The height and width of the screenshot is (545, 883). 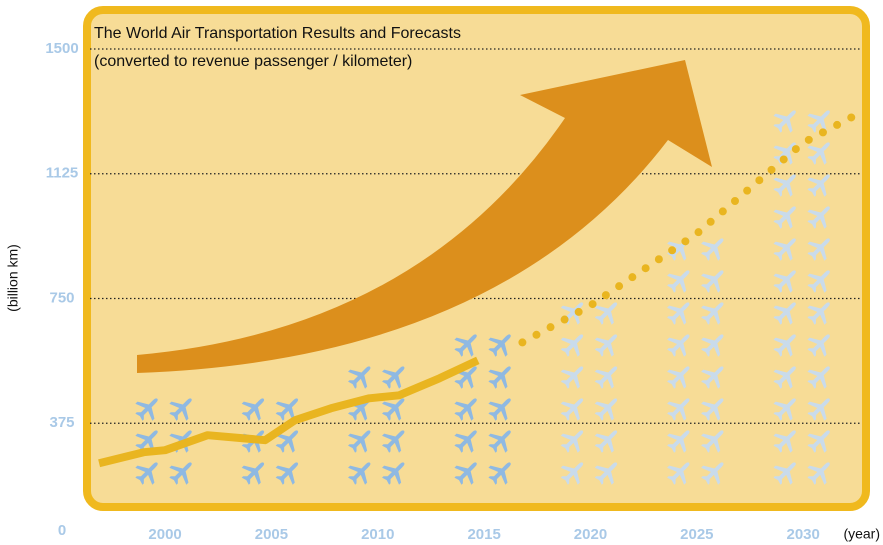 I want to click on y-tick-label: 1500, so click(x=61, y=48).